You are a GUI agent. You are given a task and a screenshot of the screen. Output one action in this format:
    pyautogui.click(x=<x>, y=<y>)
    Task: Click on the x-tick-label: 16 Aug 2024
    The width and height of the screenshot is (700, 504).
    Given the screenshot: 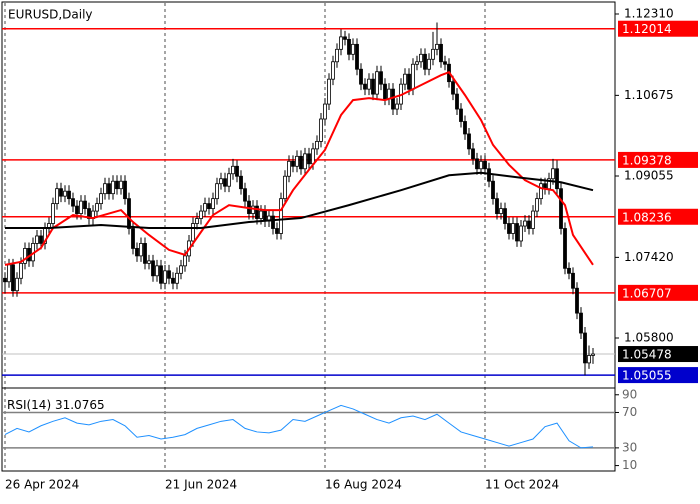 What is the action you would take?
    pyautogui.click(x=363, y=485)
    